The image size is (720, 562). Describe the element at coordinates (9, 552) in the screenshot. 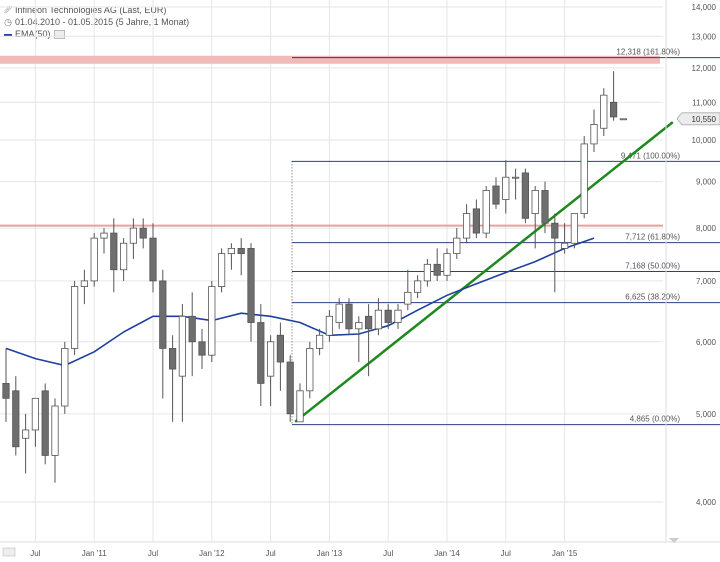

I see `scroll-left-handle` at that location.